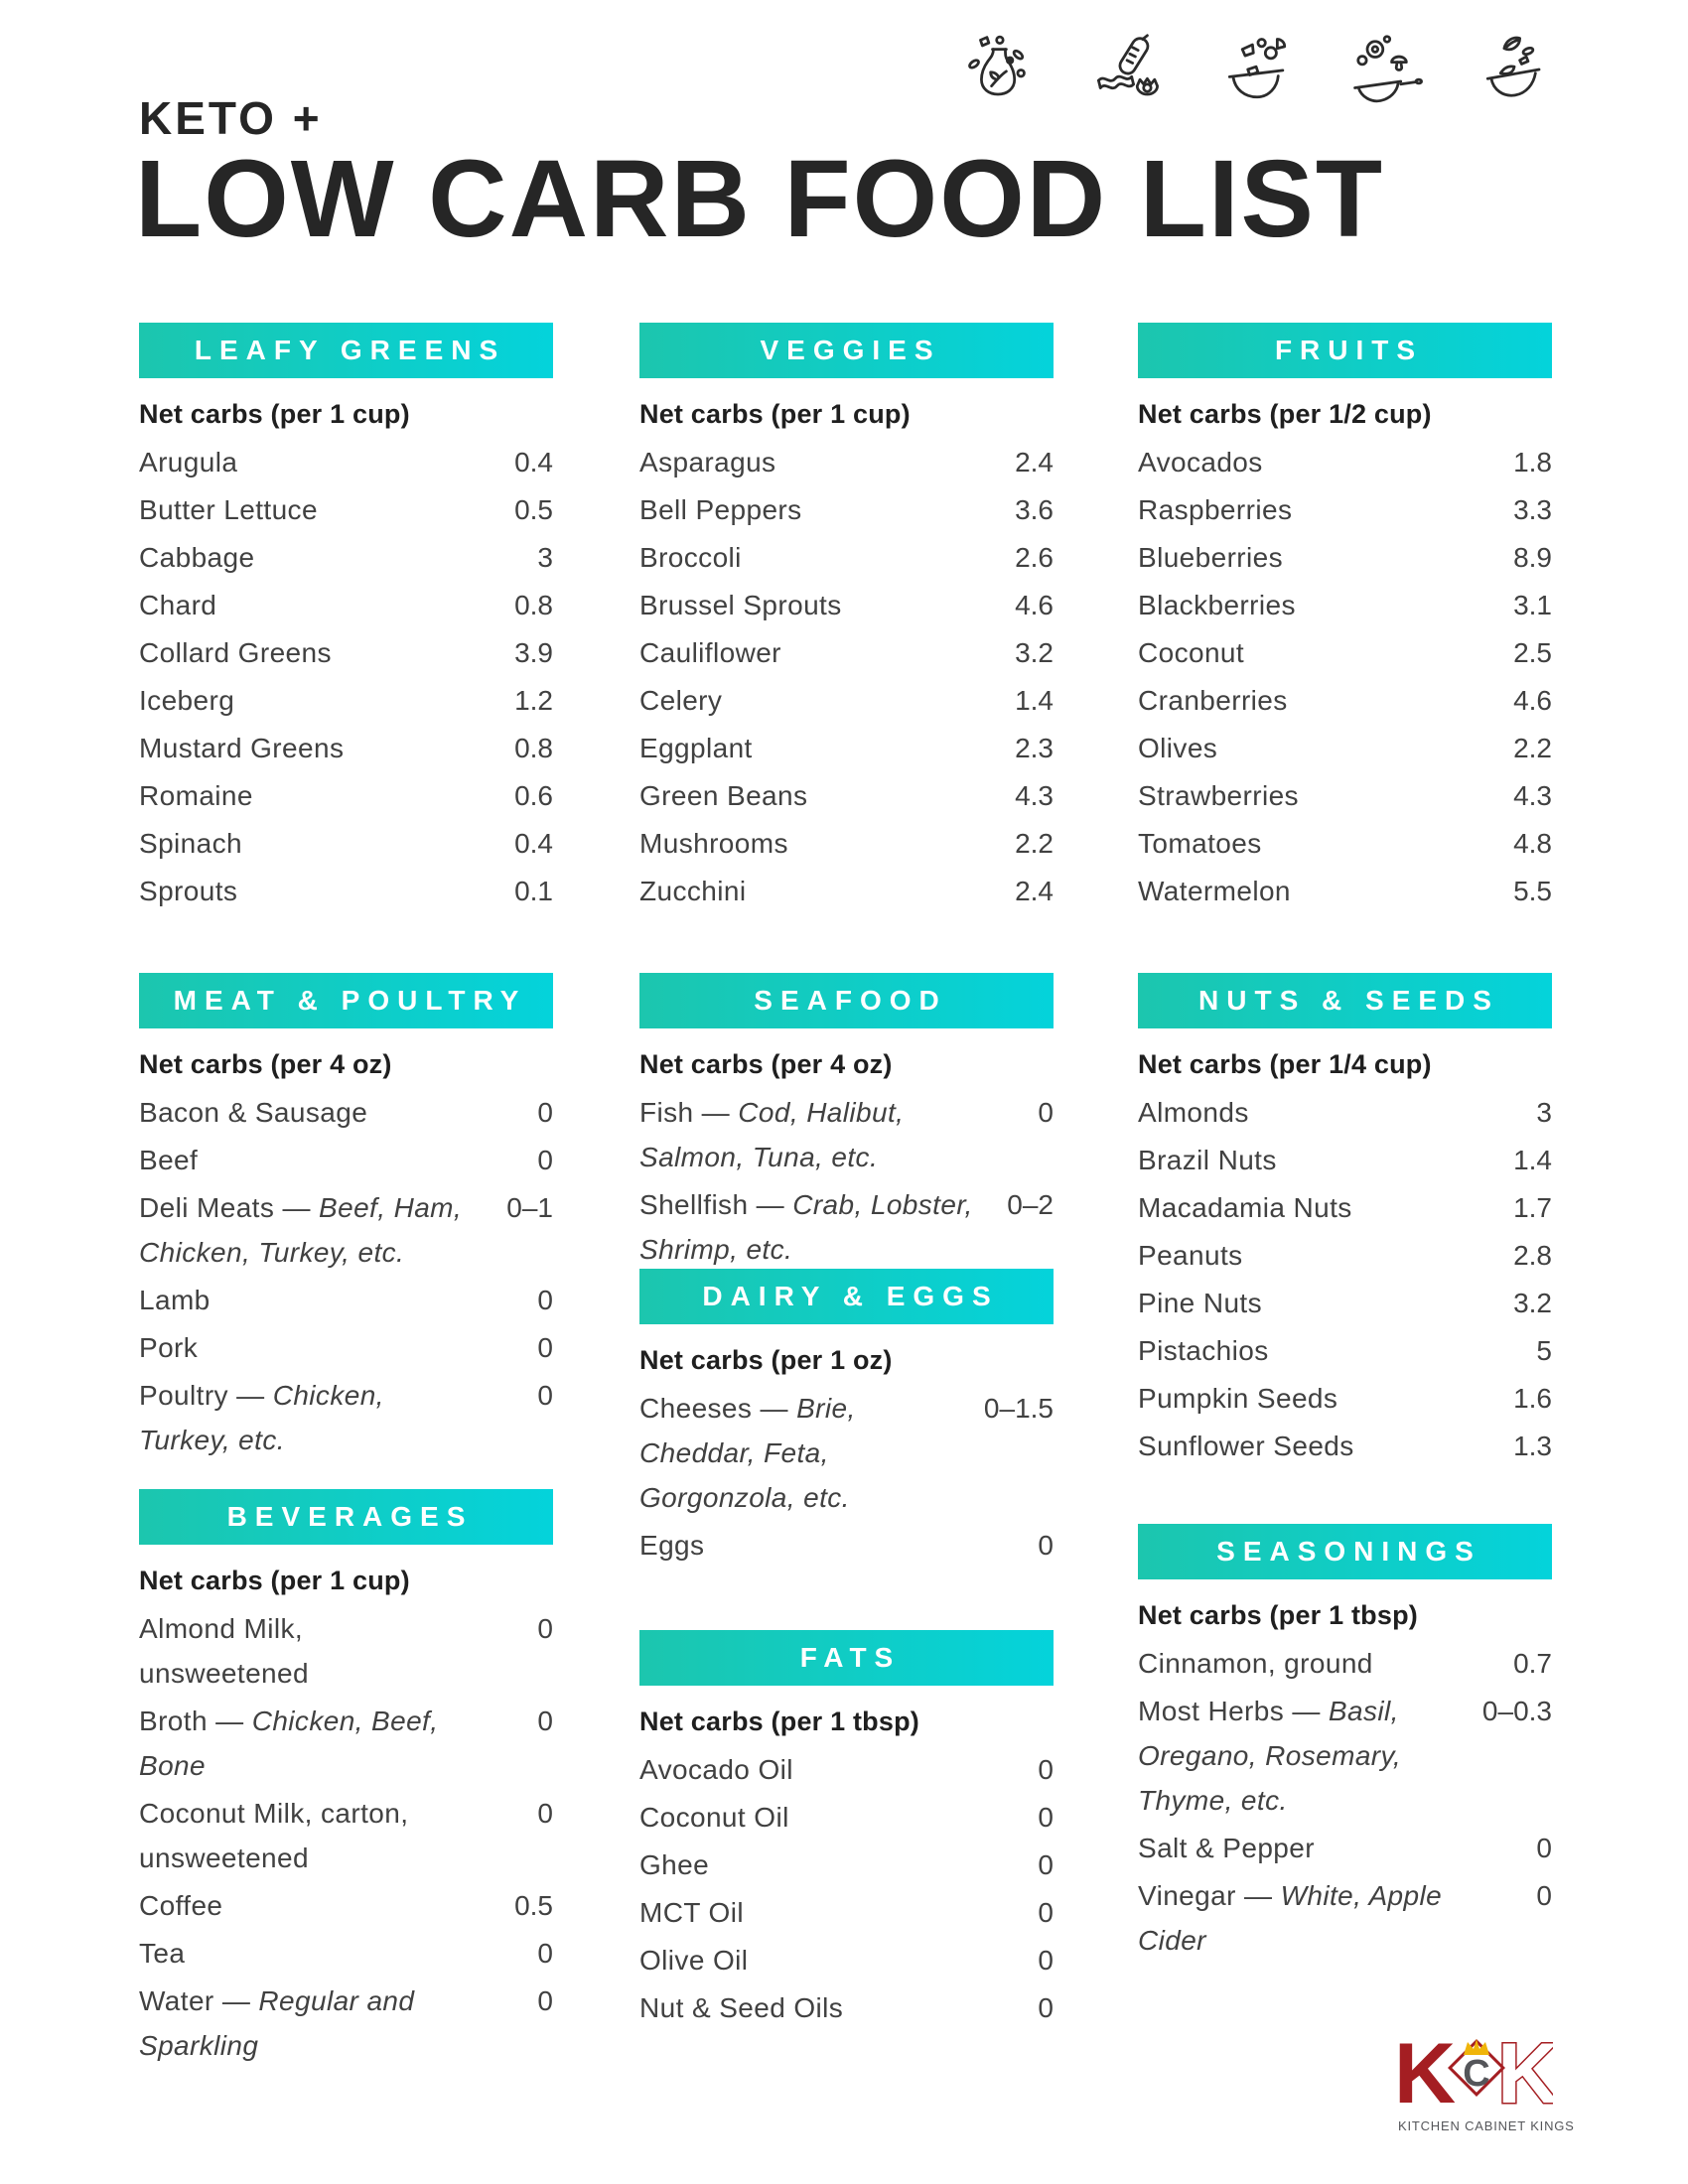 The width and height of the screenshot is (1688, 2184). What do you see at coordinates (197, 557) in the screenshot?
I see `food-name: Cabbage` at bounding box center [197, 557].